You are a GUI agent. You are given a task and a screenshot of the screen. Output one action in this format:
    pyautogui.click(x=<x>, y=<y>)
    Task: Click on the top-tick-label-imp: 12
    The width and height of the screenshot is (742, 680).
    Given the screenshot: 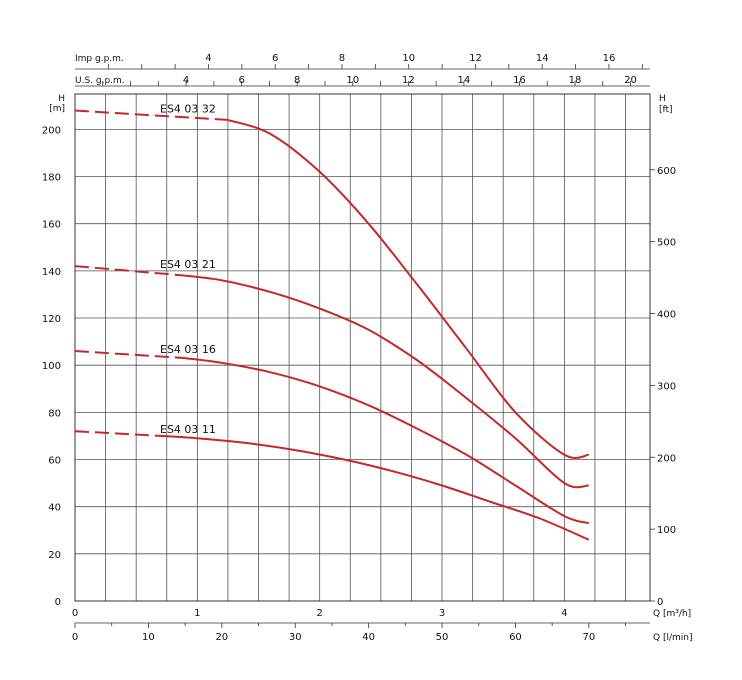 What is the action you would take?
    pyautogui.click(x=475, y=58)
    